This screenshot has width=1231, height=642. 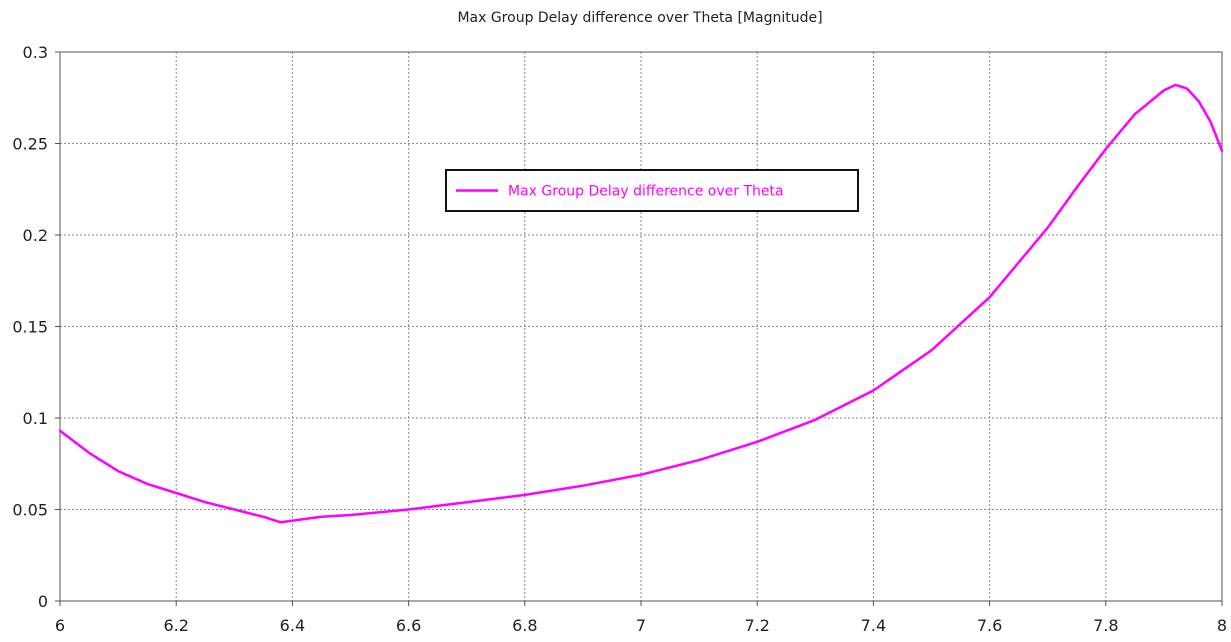 What do you see at coordinates (524, 625) in the screenshot?
I see `x-tick-label: 6.8` at bounding box center [524, 625].